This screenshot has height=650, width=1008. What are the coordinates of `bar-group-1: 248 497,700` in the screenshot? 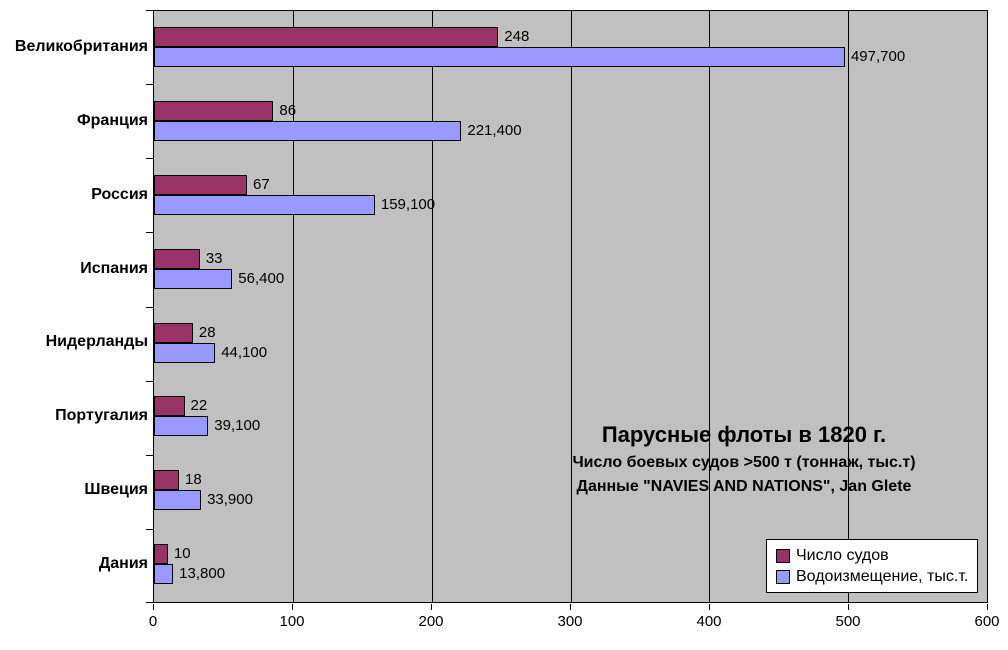 It's located at (570, 48).